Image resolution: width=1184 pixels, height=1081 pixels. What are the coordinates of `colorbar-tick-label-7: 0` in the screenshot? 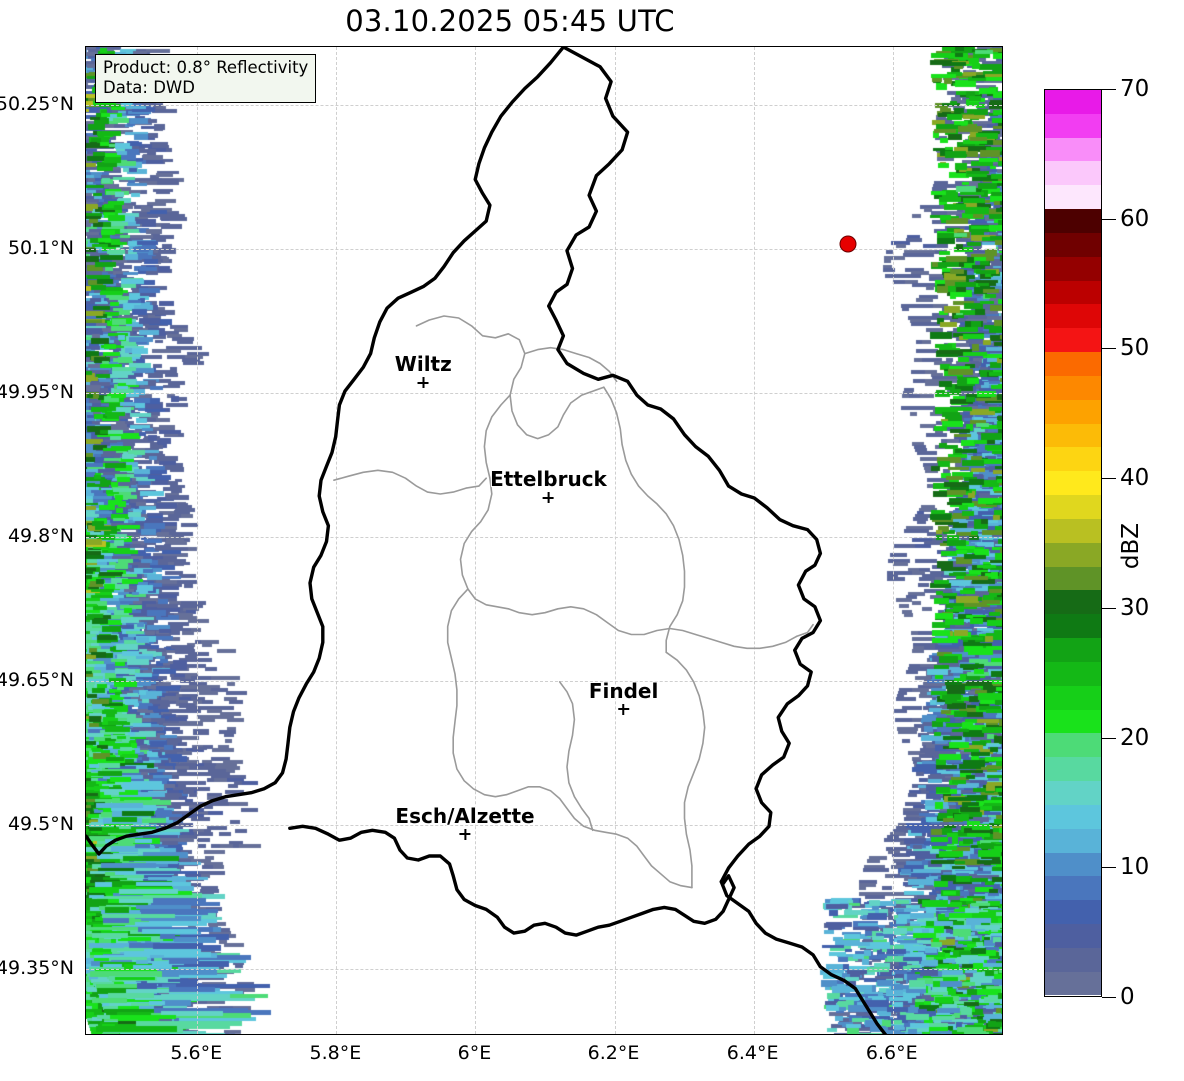 It's located at (1127, 997).